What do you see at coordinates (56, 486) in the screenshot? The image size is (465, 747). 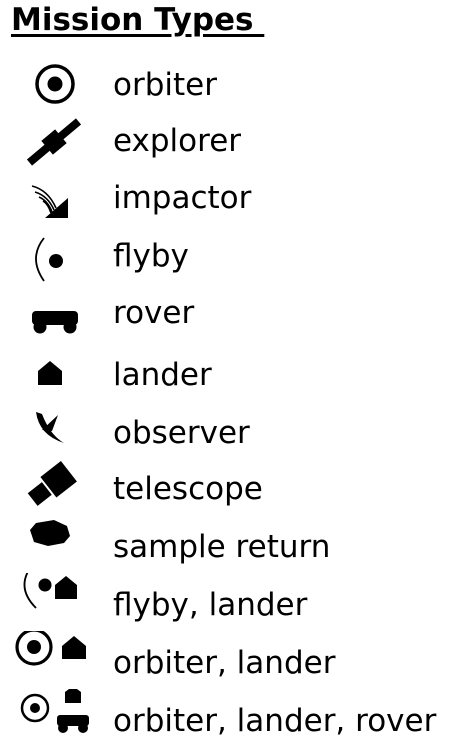 I see `telescope-icon` at bounding box center [56, 486].